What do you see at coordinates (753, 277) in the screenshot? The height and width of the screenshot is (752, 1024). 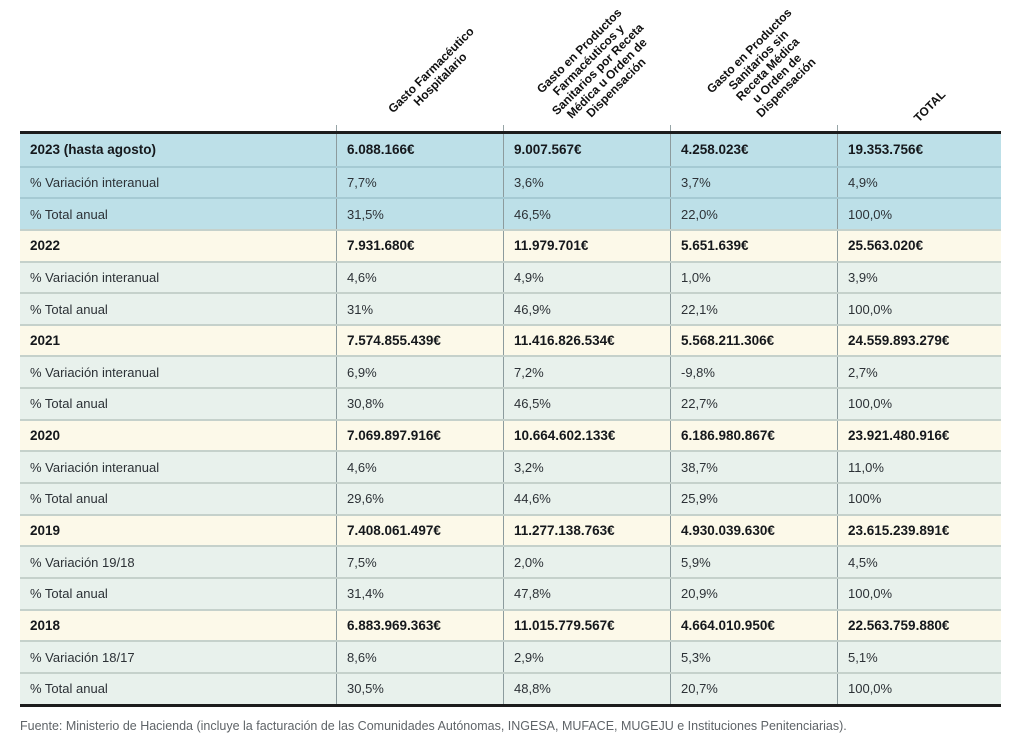 I see `value-cell: 1,0%` at bounding box center [753, 277].